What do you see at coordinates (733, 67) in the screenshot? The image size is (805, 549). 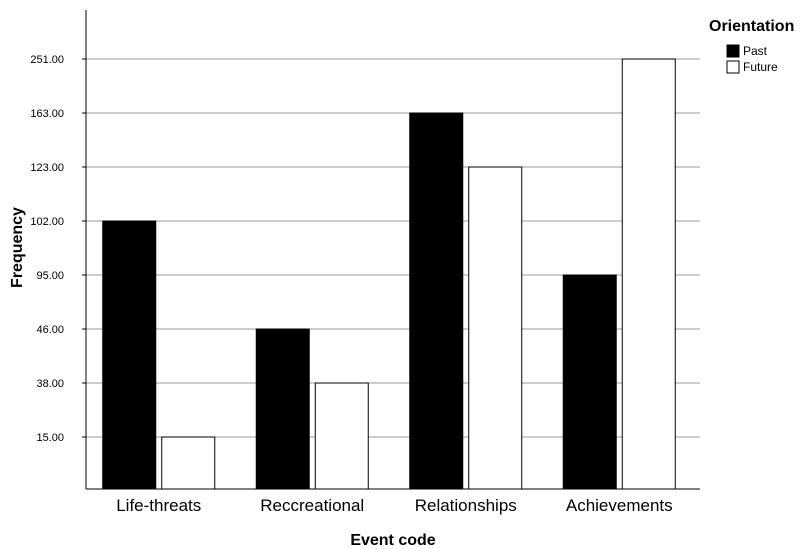 I see `legend-swatch-future` at bounding box center [733, 67].